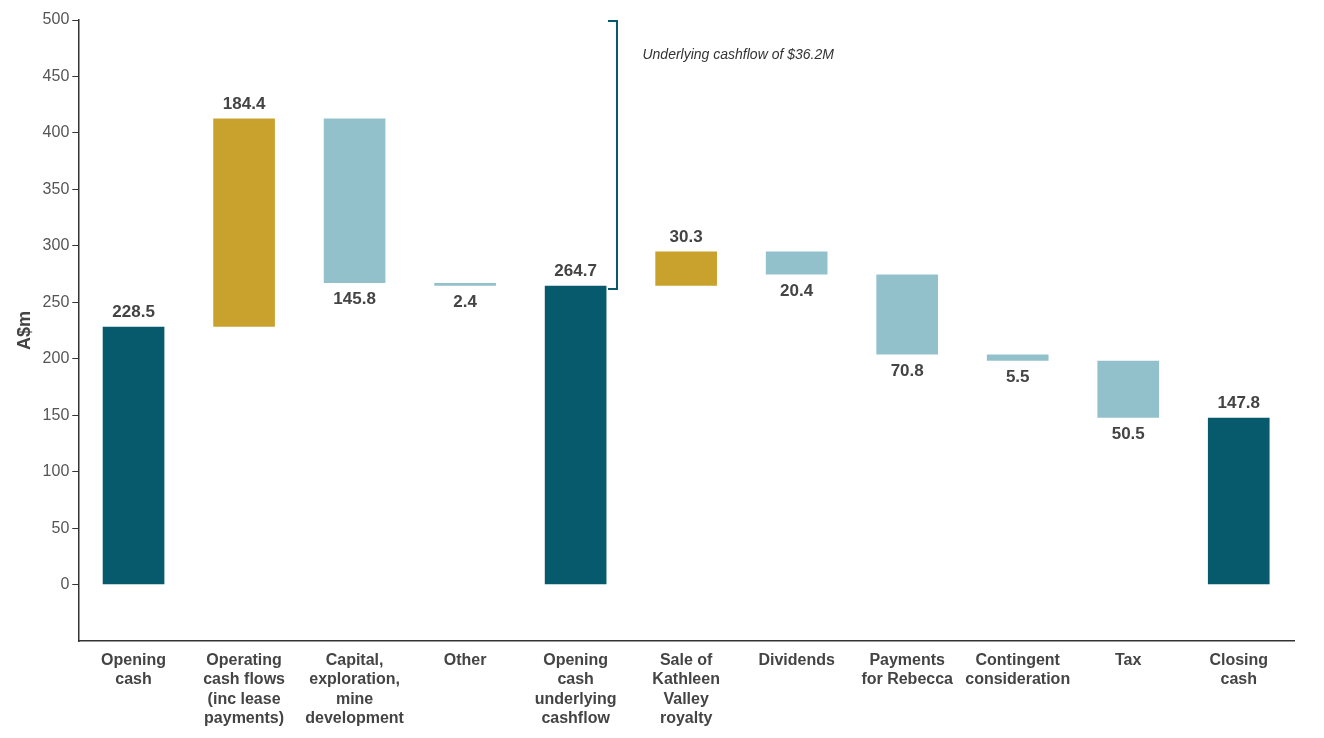 The image size is (1324, 738). Describe the element at coordinates (244, 103) in the screenshot. I see `data-label: 184.4` at that location.